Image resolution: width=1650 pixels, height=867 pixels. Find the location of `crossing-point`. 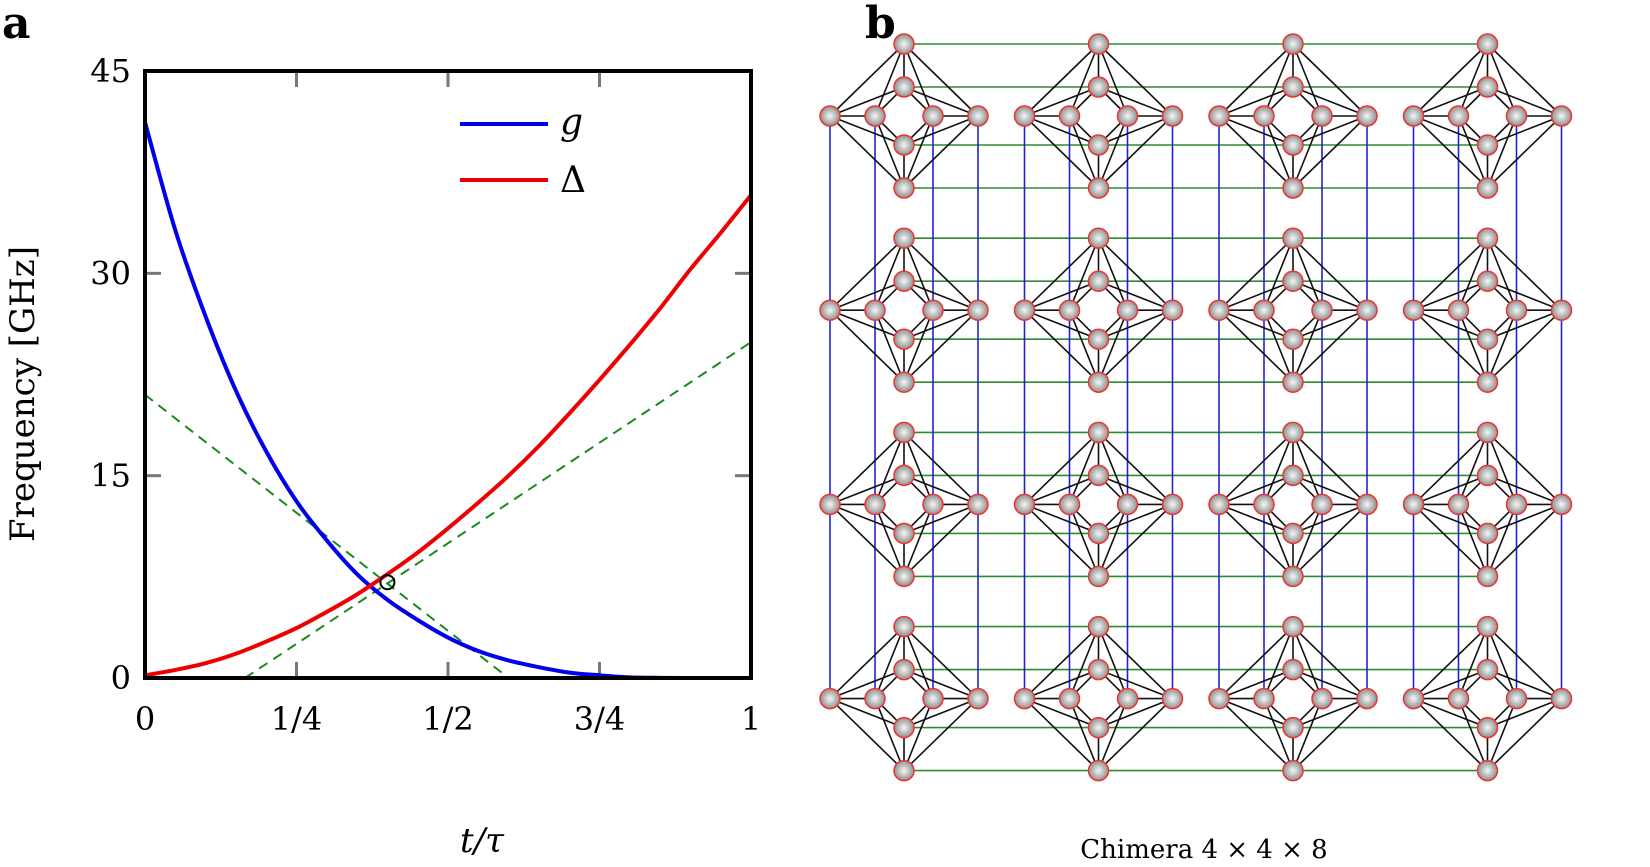

crossing-point is located at coordinates (387, 582).